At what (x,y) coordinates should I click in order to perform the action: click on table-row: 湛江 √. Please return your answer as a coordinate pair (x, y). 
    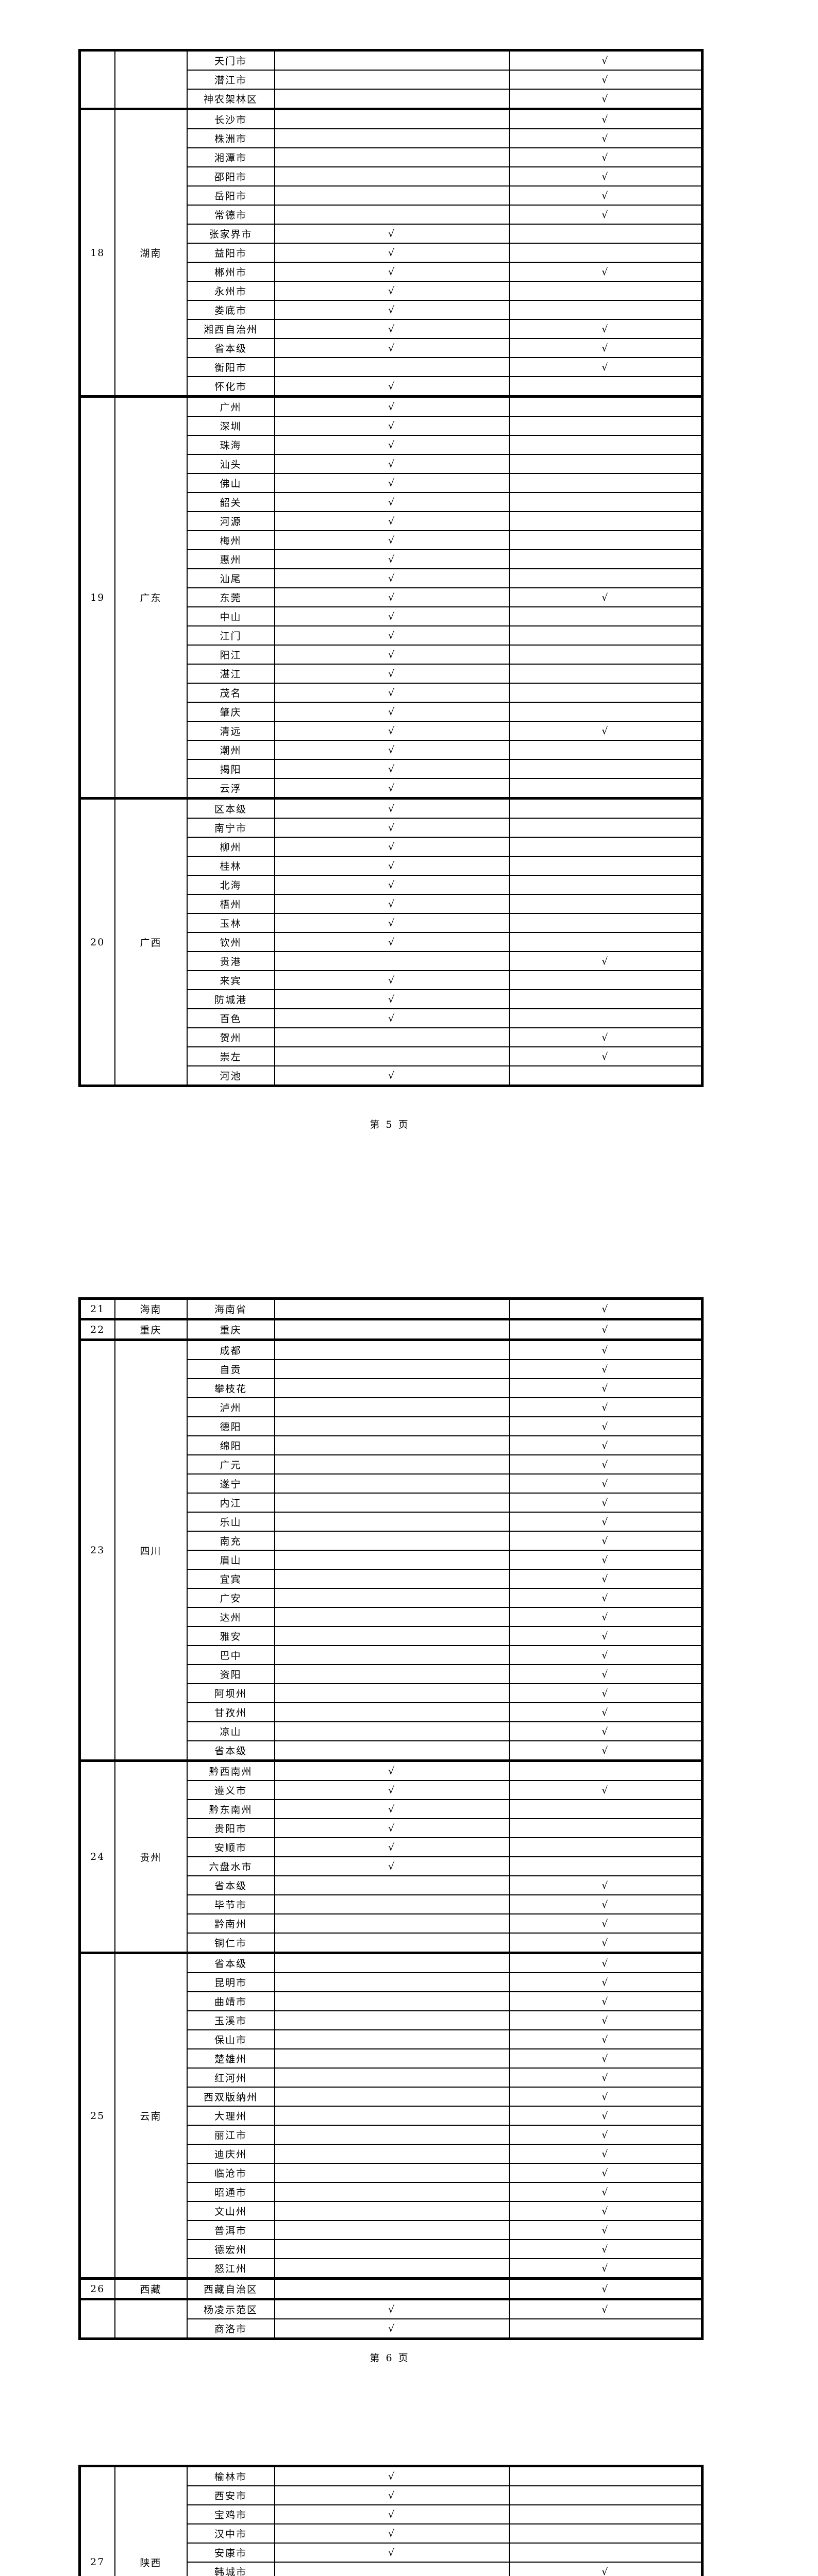
    Looking at the image, I should click on (391, 674).